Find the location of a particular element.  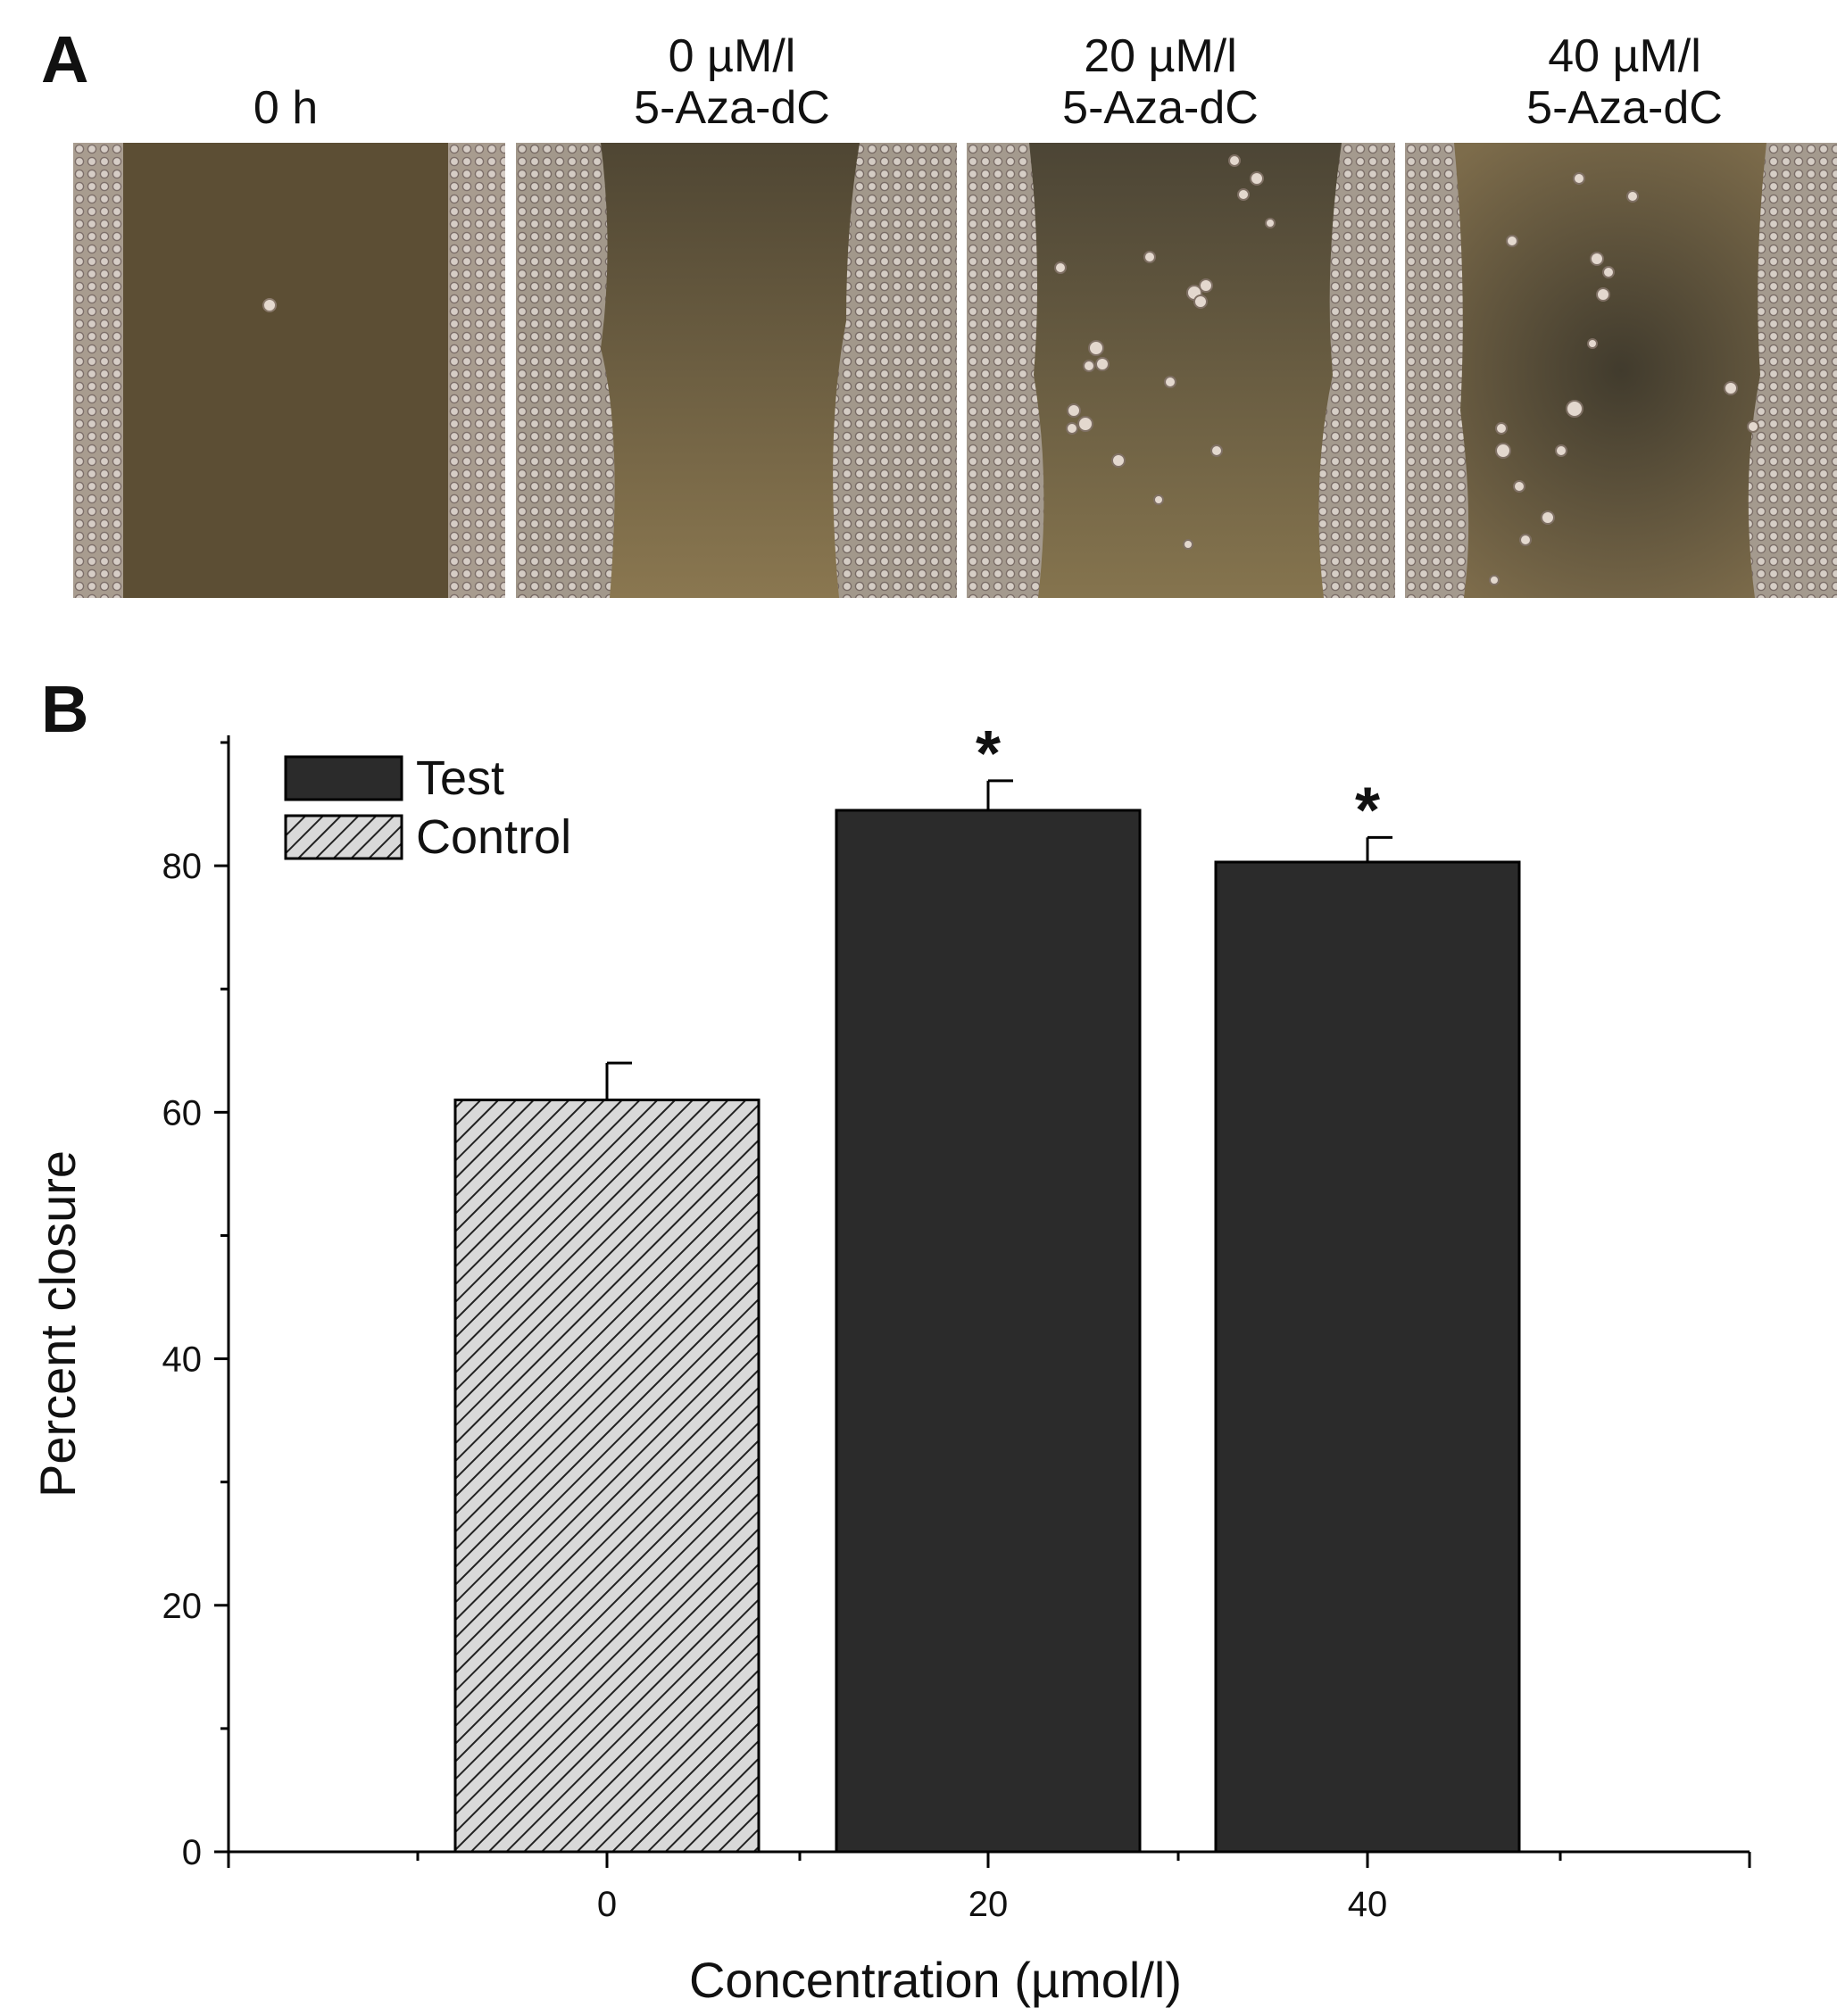

y-tick-label: 20 is located at coordinates (182, 1606).